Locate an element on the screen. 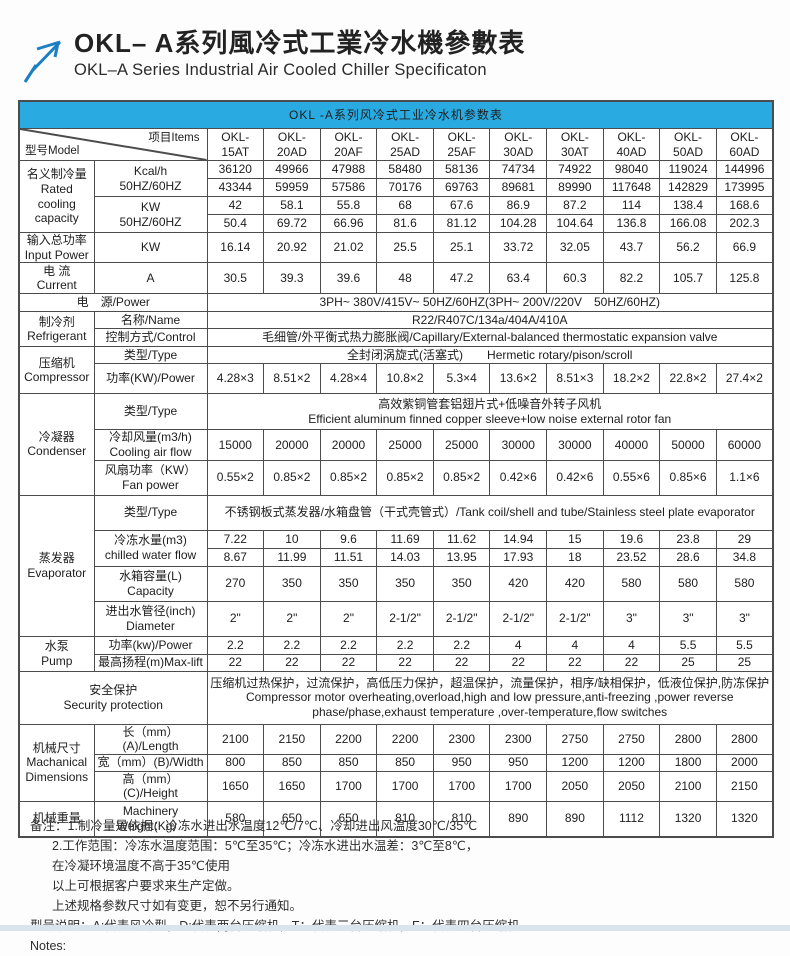  item-label-cell: 风扇功率（KW） Fan power is located at coordinates (150, 477).